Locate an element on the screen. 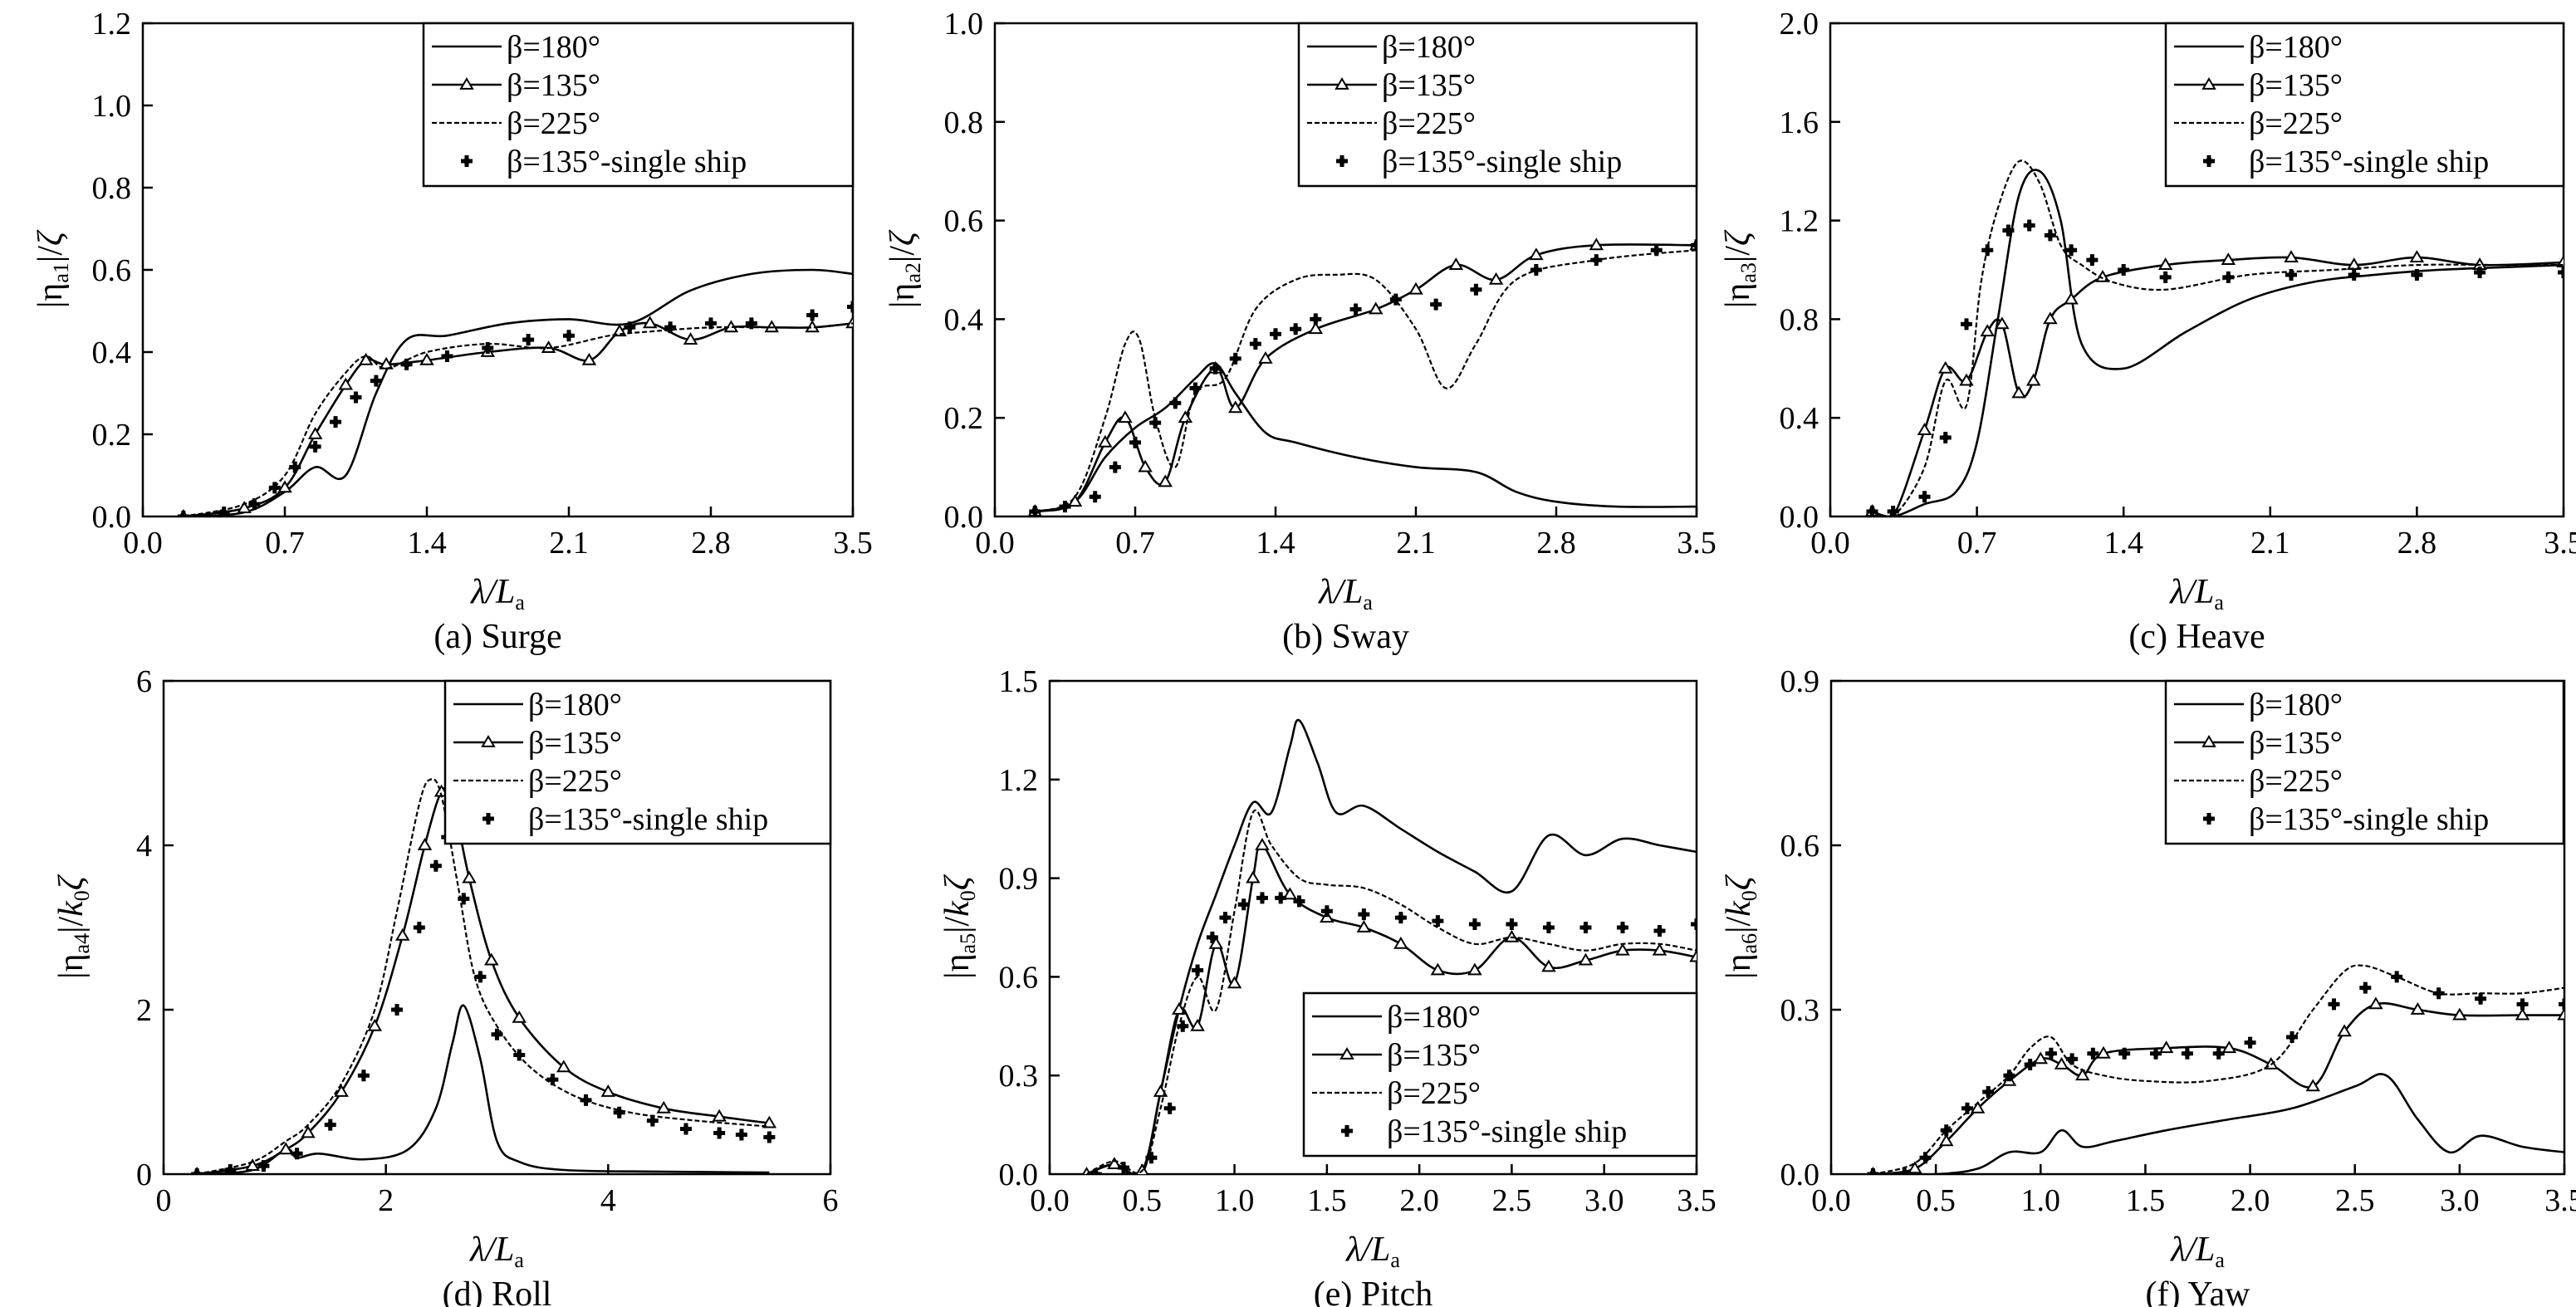  x-tick-label: 6 is located at coordinates (831, 1200).